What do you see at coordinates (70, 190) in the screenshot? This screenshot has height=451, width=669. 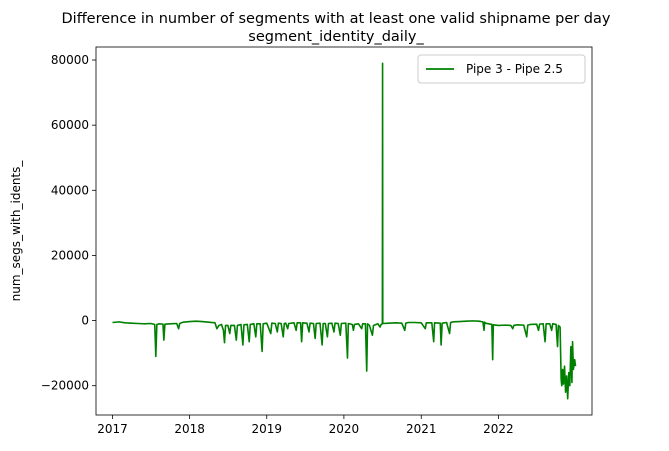 I see `y-tick-label: 40000` at bounding box center [70, 190].